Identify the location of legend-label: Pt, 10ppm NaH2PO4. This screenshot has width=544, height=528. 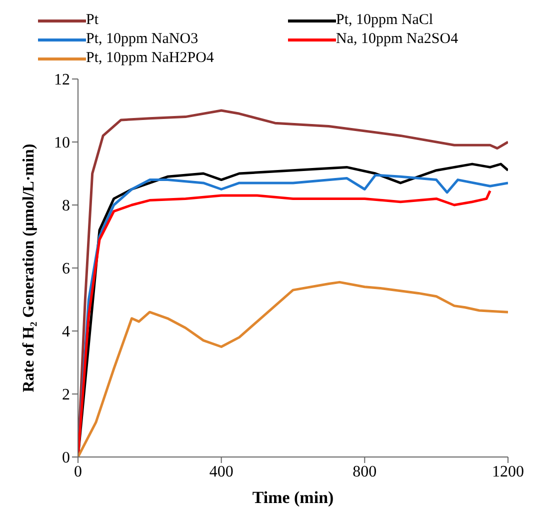
(150, 58).